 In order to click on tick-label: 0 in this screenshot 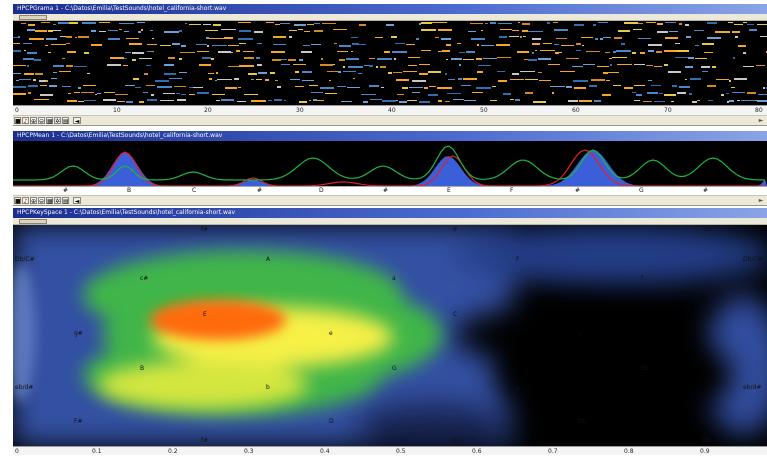, I will do `click(17, 451)`.